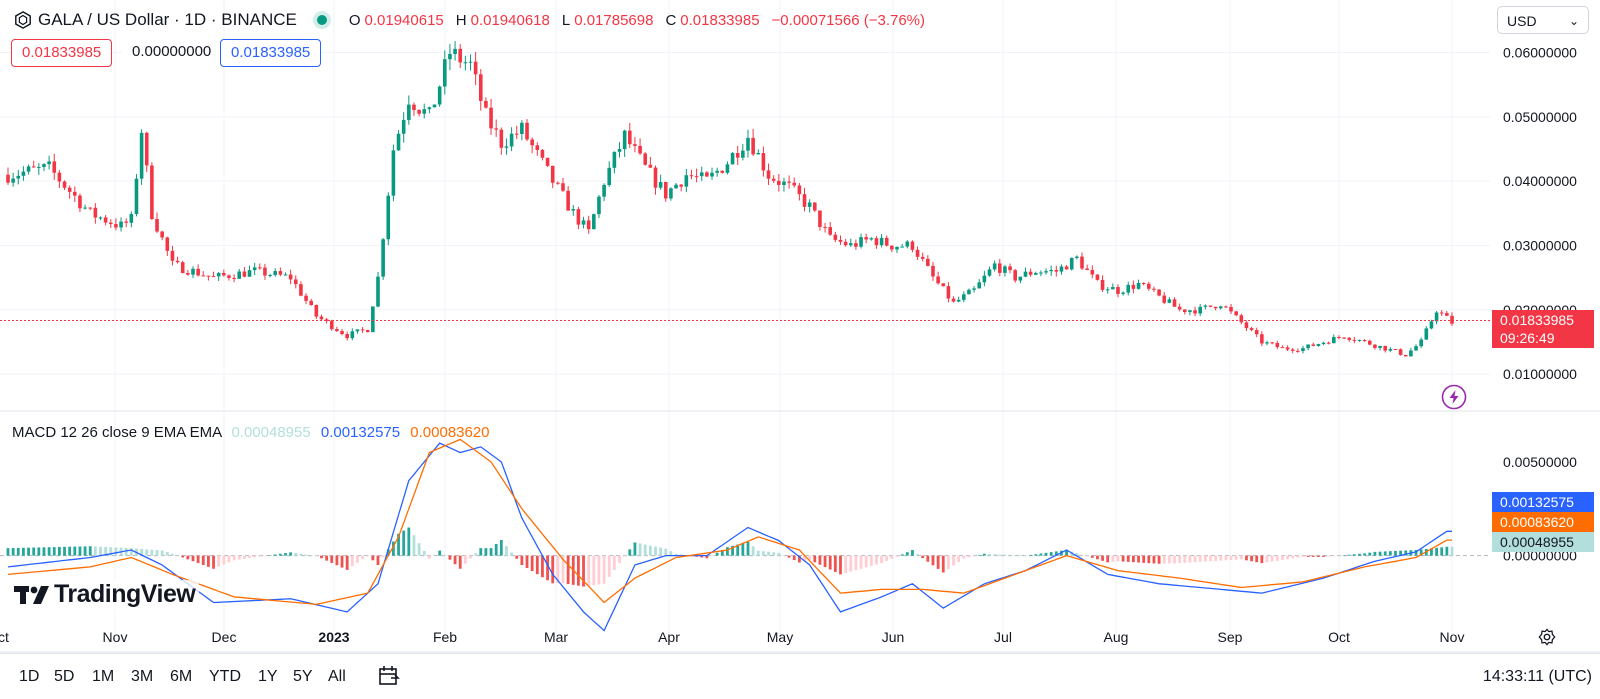  What do you see at coordinates (64, 676) in the screenshot?
I see `range-5d-button: 5D` at bounding box center [64, 676].